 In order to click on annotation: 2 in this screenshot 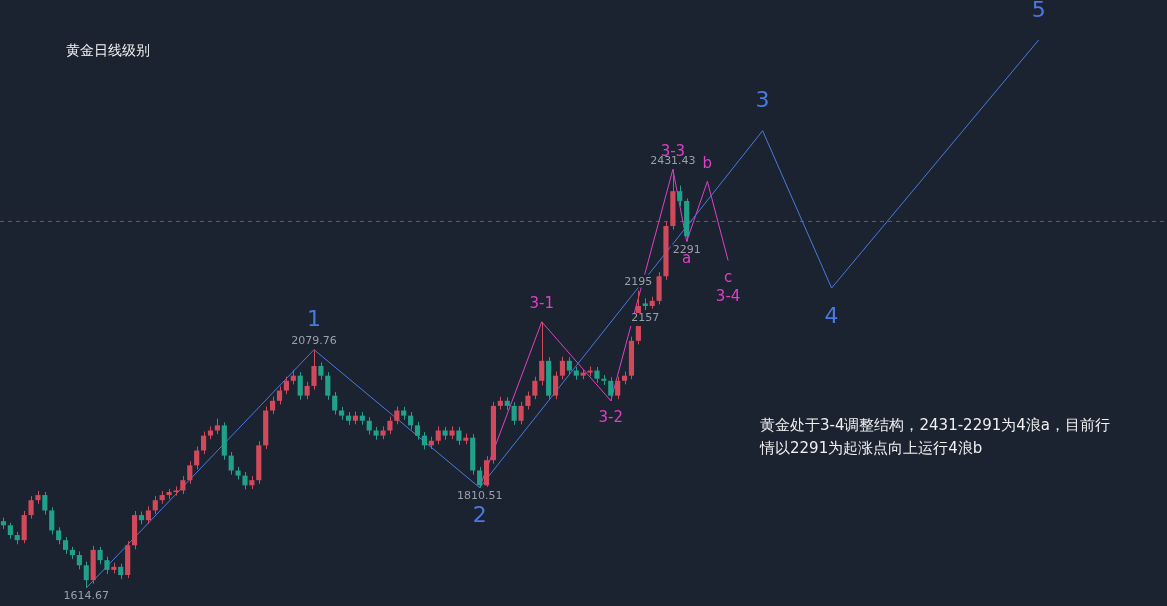, I will do `click(479, 515)`.